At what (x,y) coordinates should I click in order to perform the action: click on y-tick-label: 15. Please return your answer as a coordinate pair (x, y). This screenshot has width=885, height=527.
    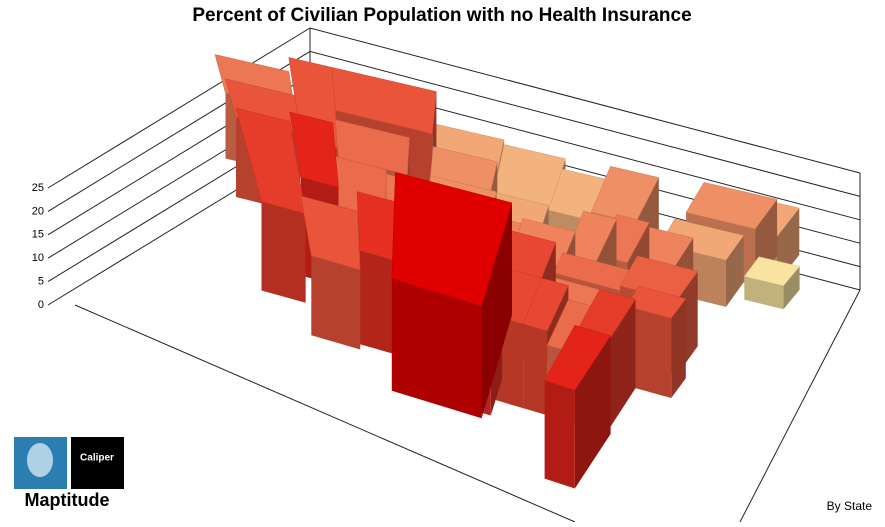
    Looking at the image, I should click on (38, 235).